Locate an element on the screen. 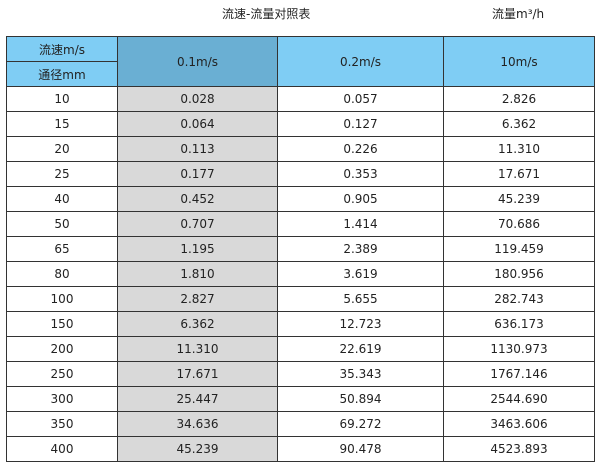 The height and width of the screenshot is (466, 600). flow-cell: 0.113 is located at coordinates (197, 149).